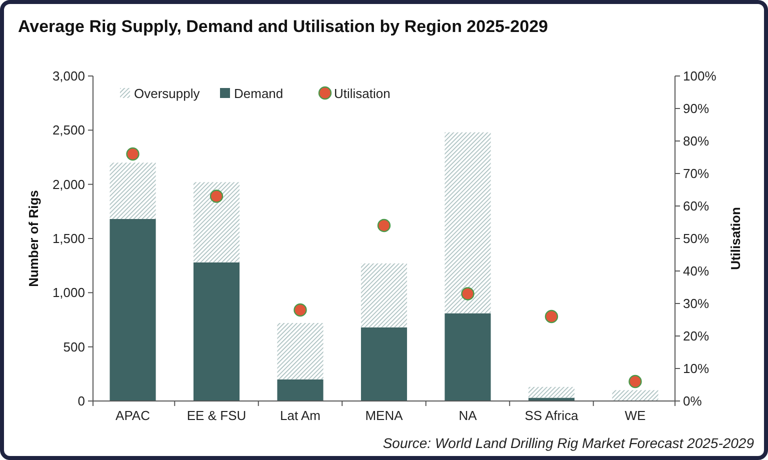 The width and height of the screenshot is (768, 460). I want to click on chart-title: Average Rig Supply, Demand and Utilisation by Region 2025-2029, so click(283, 26).